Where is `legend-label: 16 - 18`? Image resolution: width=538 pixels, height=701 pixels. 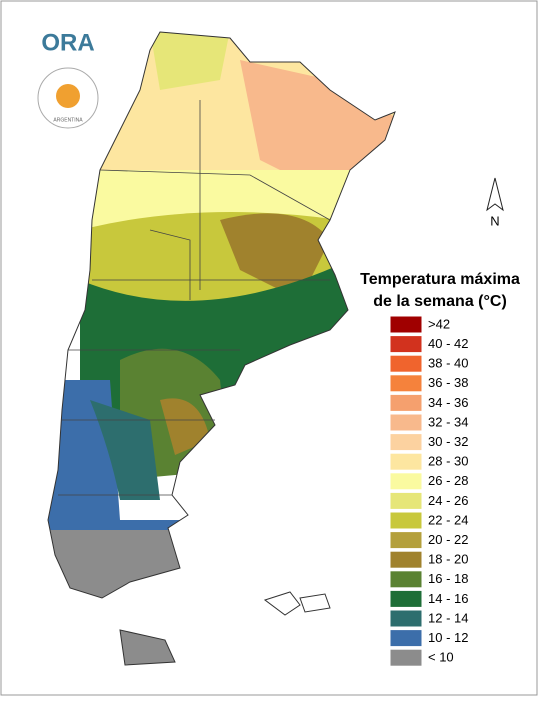 legend-label: 16 - 18 is located at coordinates (448, 578).